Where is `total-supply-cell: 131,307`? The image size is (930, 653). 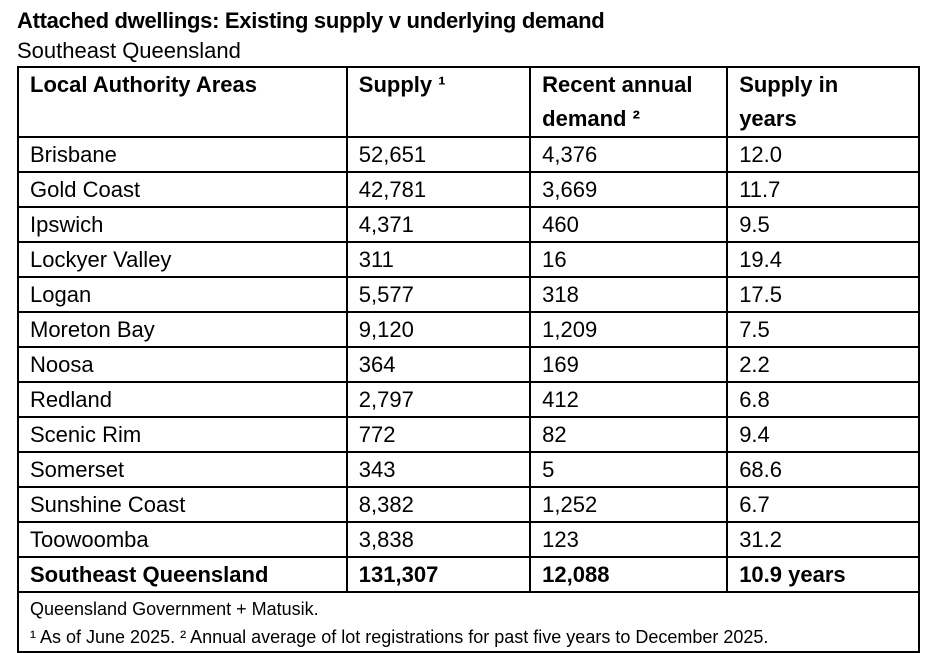
total-supply-cell: 131,307 is located at coordinates (438, 574).